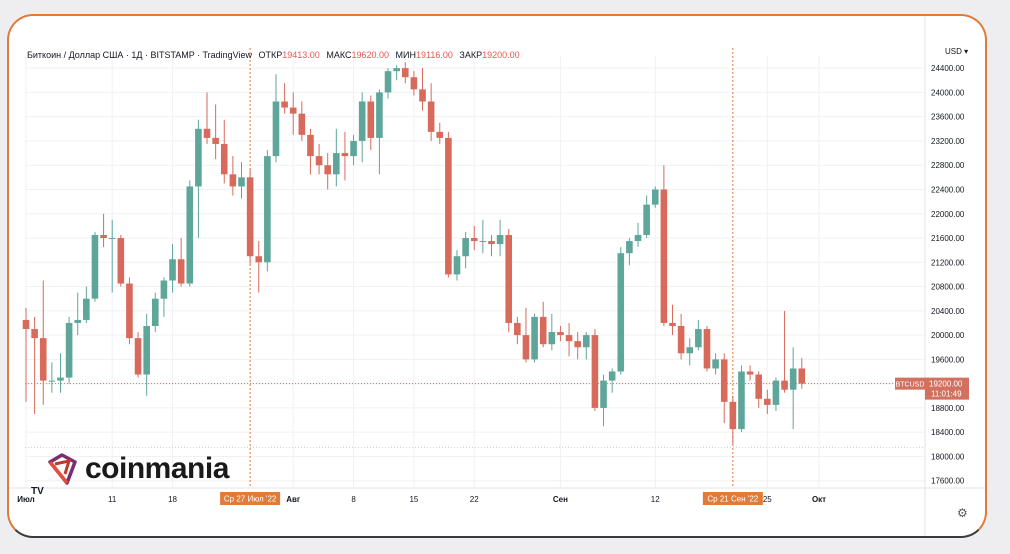 This screenshot has height=554, width=1010. What do you see at coordinates (474, 499) in the screenshot?
I see `time-tick-label: 22` at bounding box center [474, 499].